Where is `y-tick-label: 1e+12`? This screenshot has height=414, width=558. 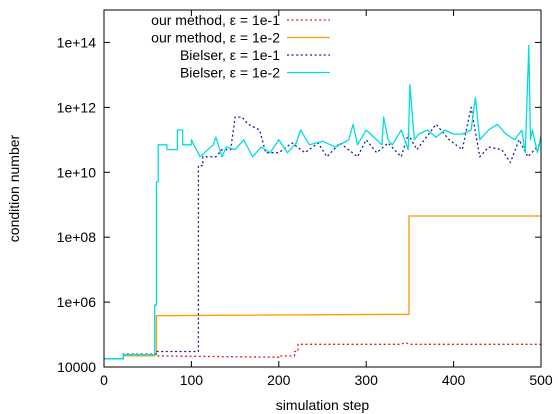 y-tick-label: 1e+12 is located at coordinates (77, 107).